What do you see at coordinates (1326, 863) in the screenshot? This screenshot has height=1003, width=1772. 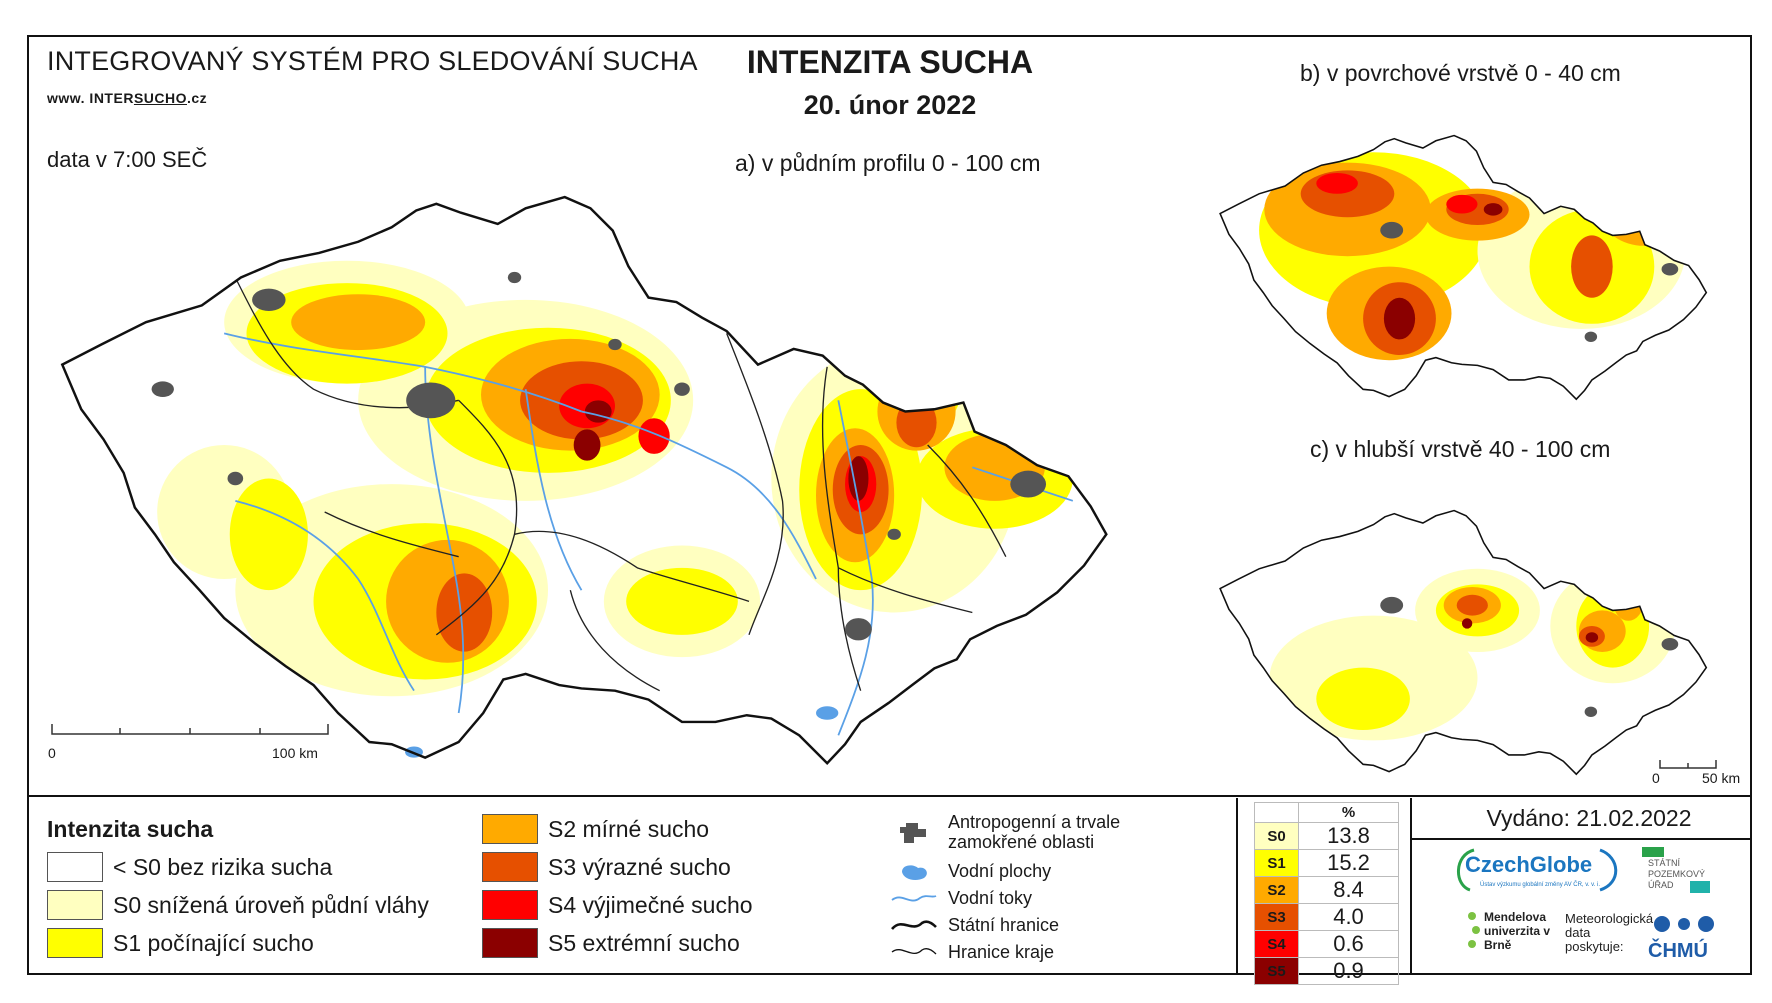 I see `table-row: S1 15.2` at bounding box center [1326, 863].